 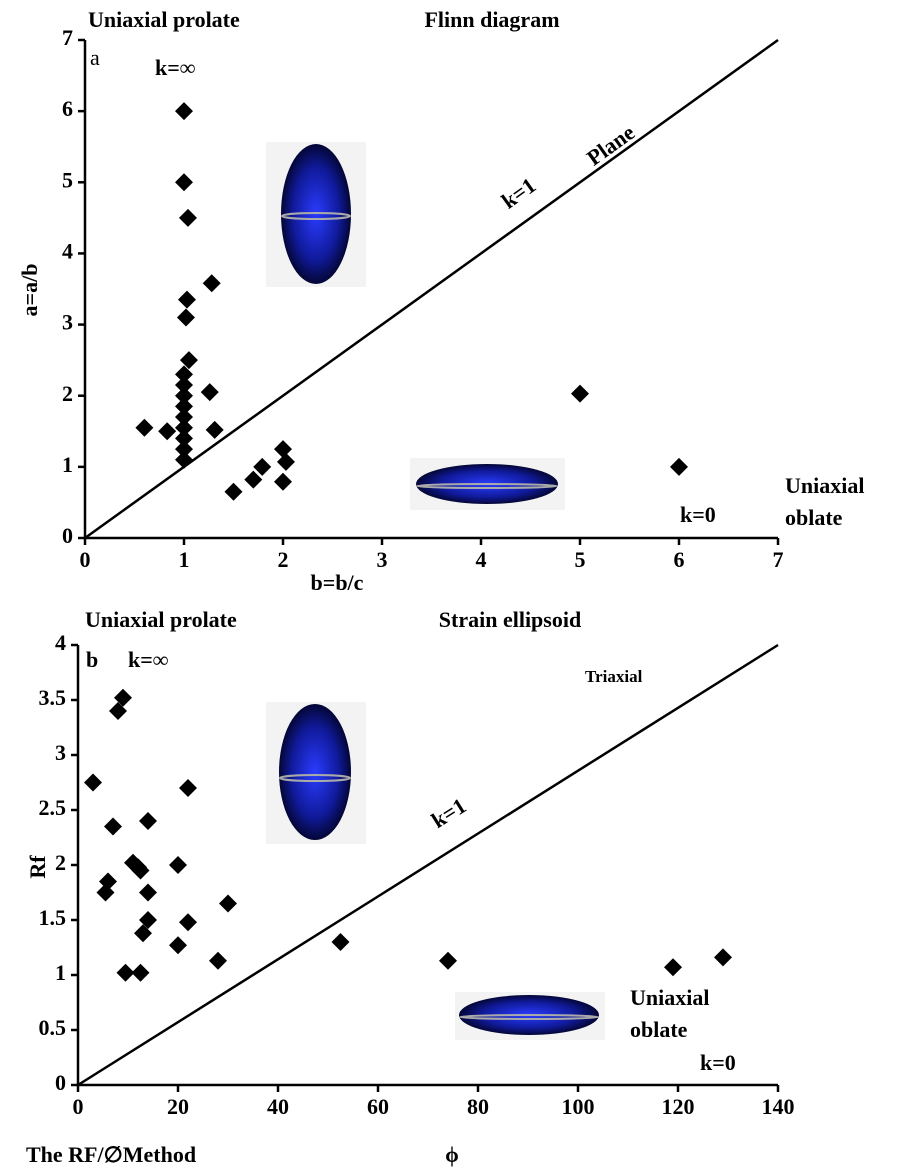 I want to click on chart-title: Flinn diagram, so click(x=491, y=19).